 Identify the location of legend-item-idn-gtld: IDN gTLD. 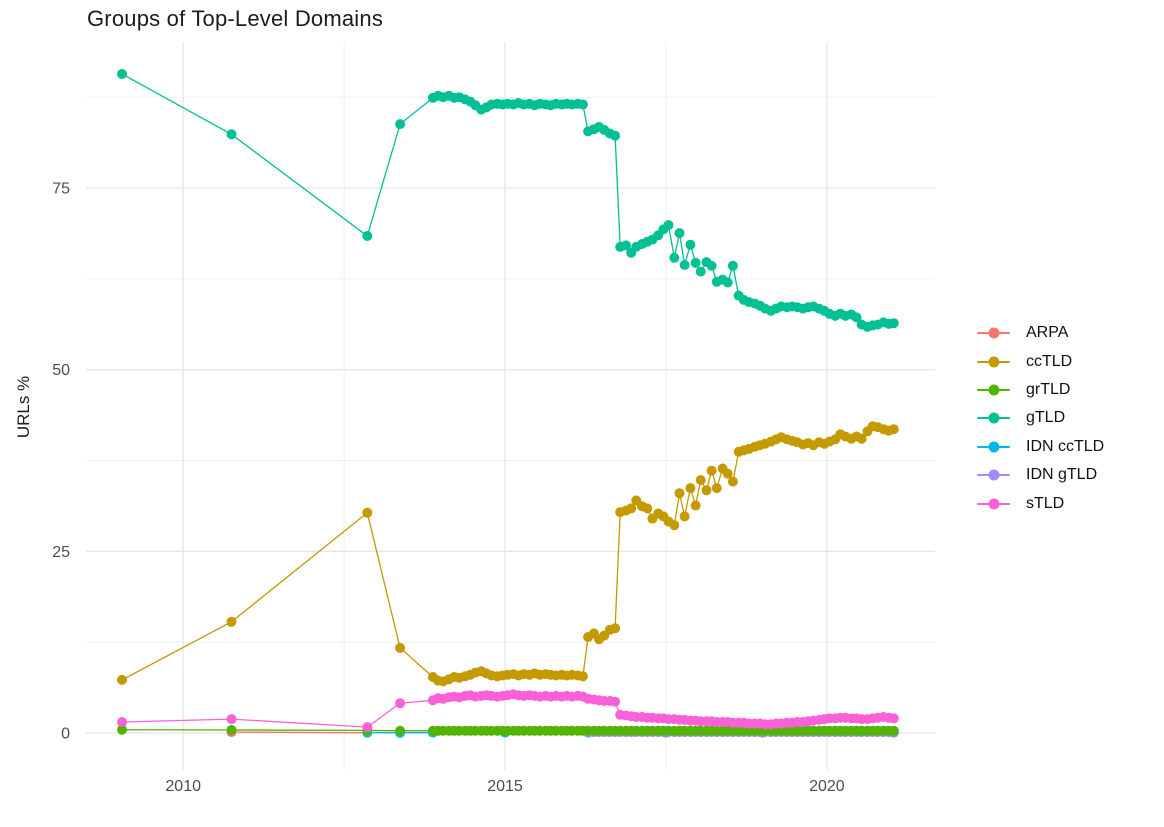
(1040, 475).